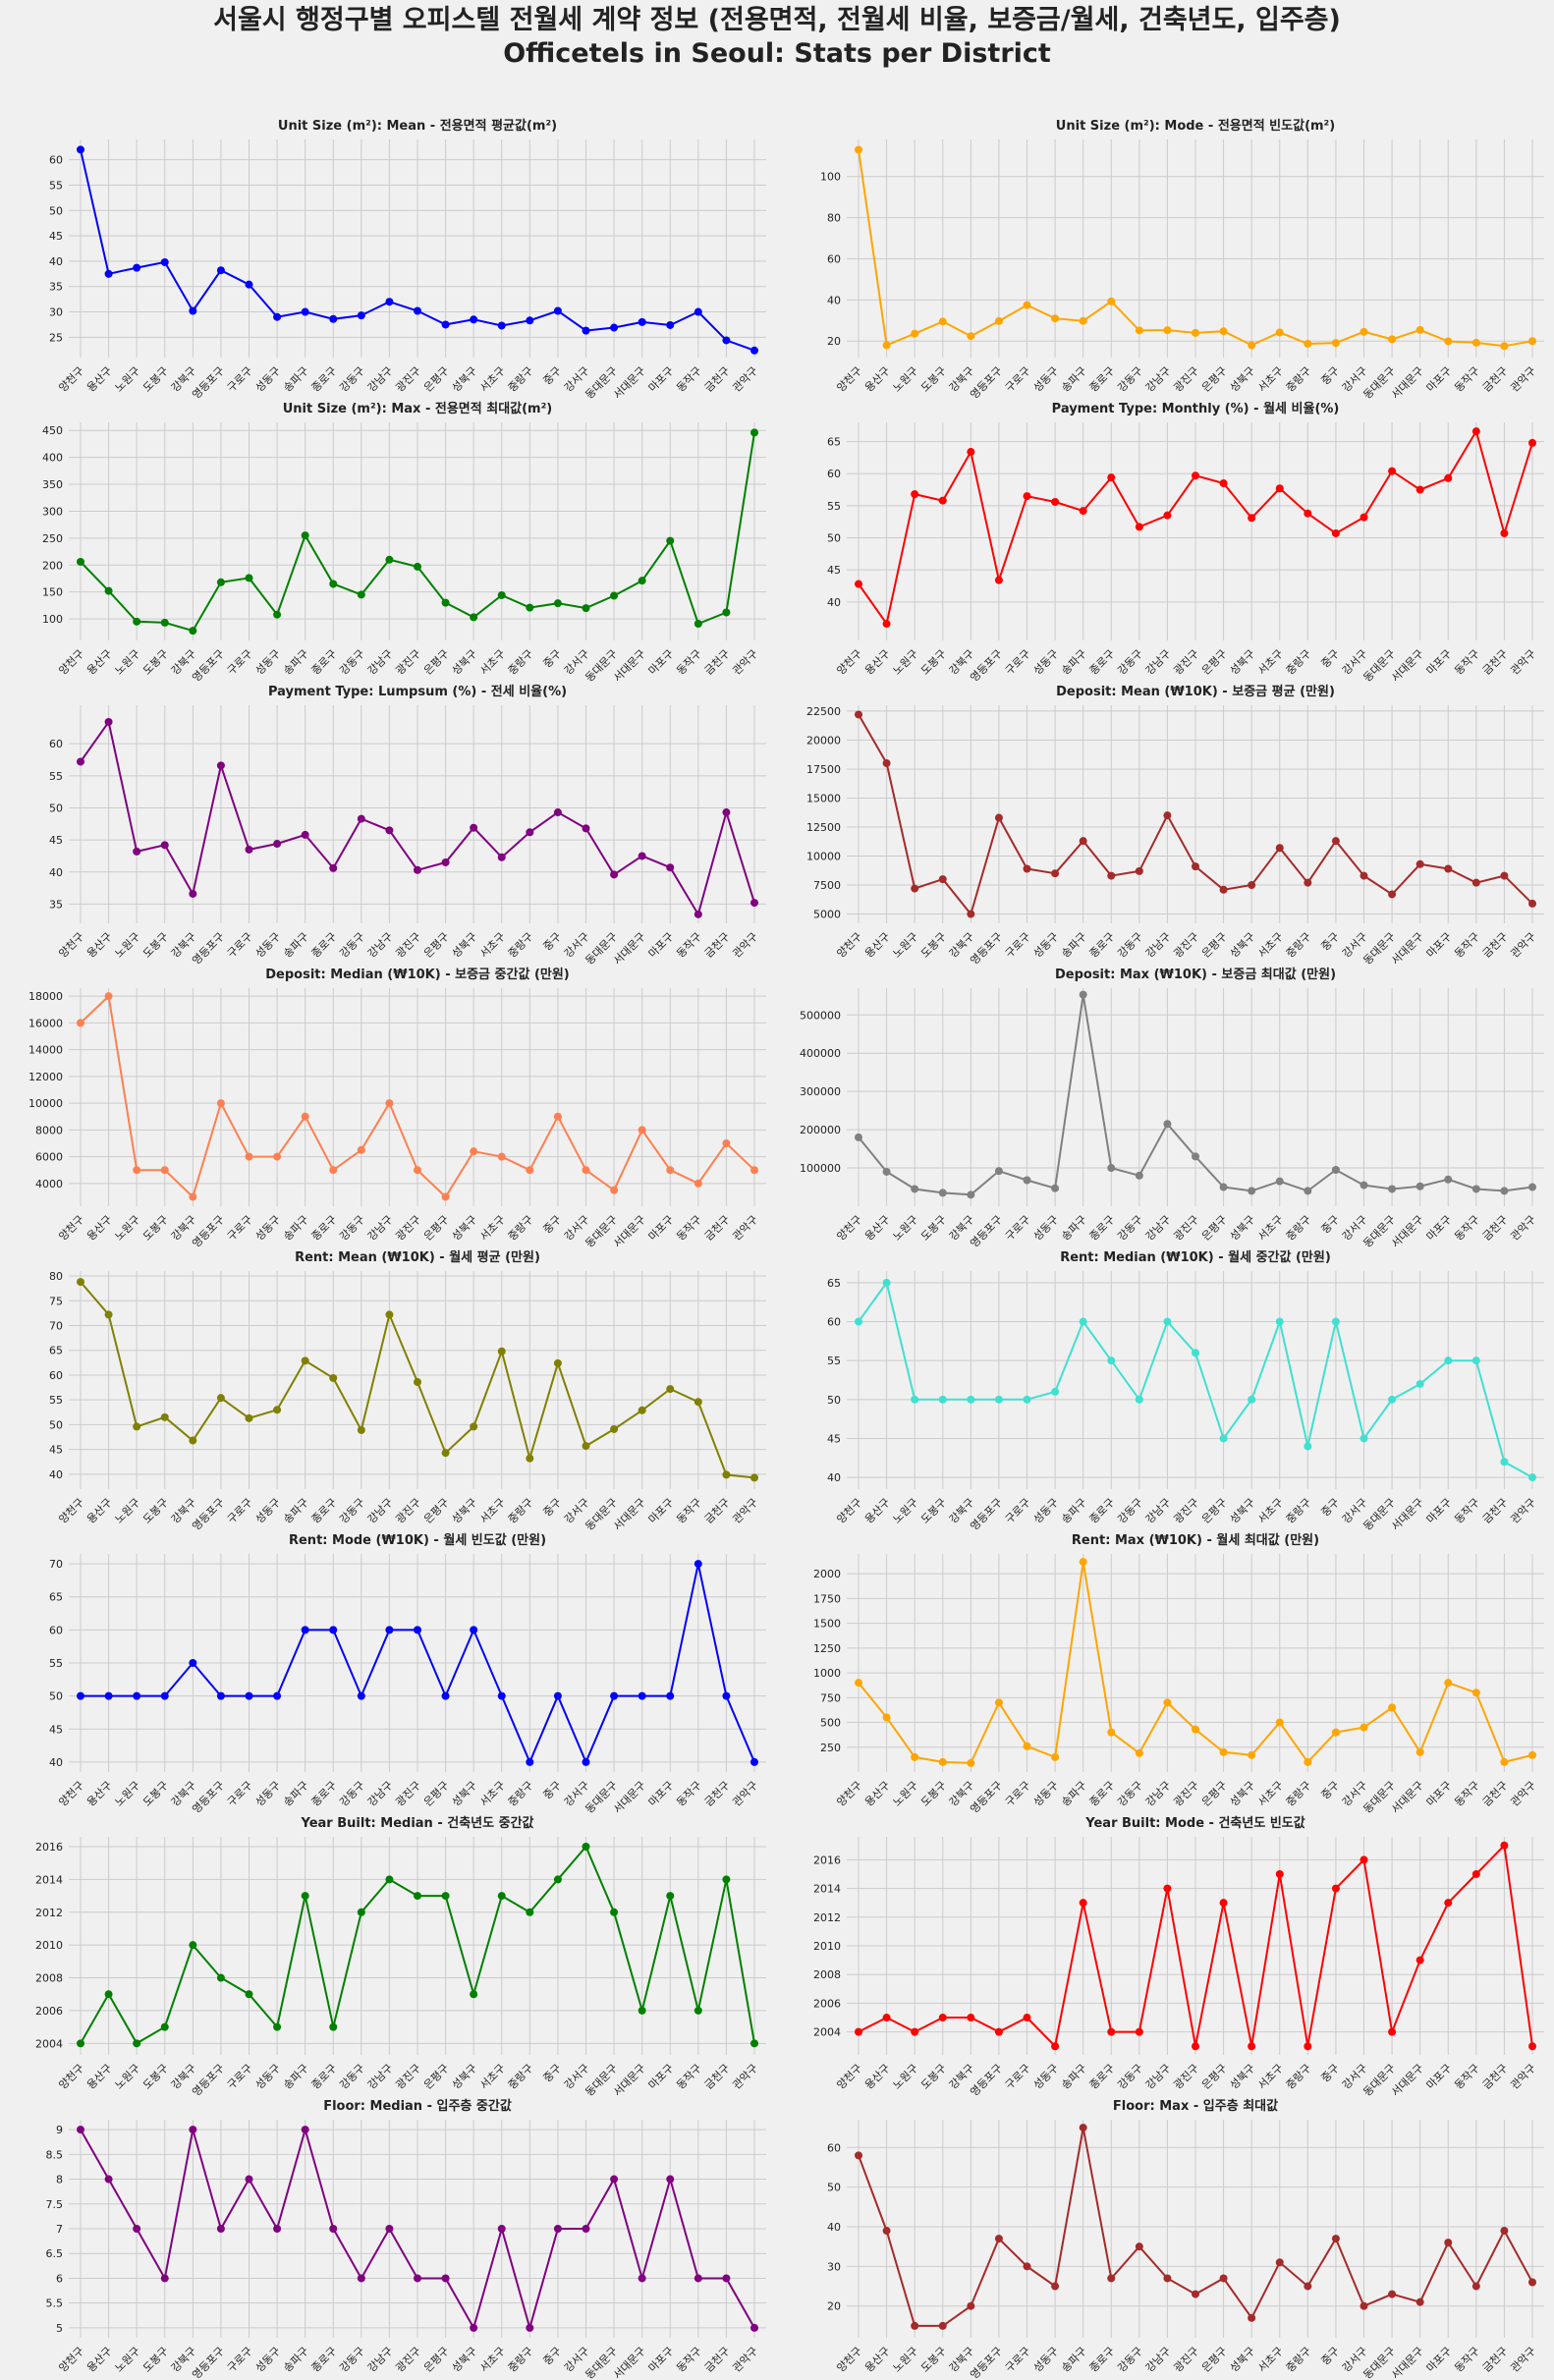  What do you see at coordinates (1214, 662) in the screenshot?
I see `x-tick-label: 은평구` at bounding box center [1214, 662].